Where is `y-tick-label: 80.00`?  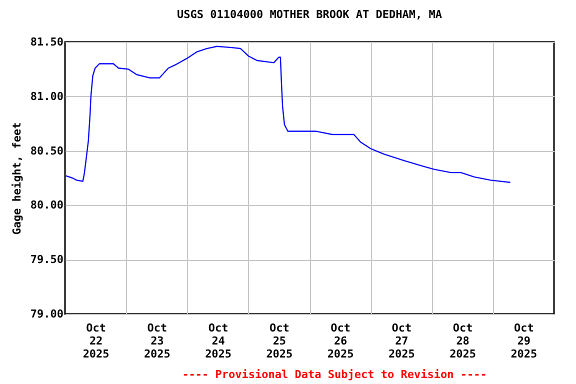 y-tick-label: 80.00 is located at coordinates (47, 205).